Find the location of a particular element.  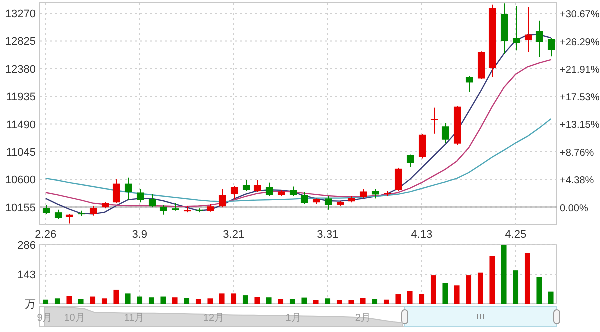

x-tick-label: 1月 is located at coordinates (294, 318).